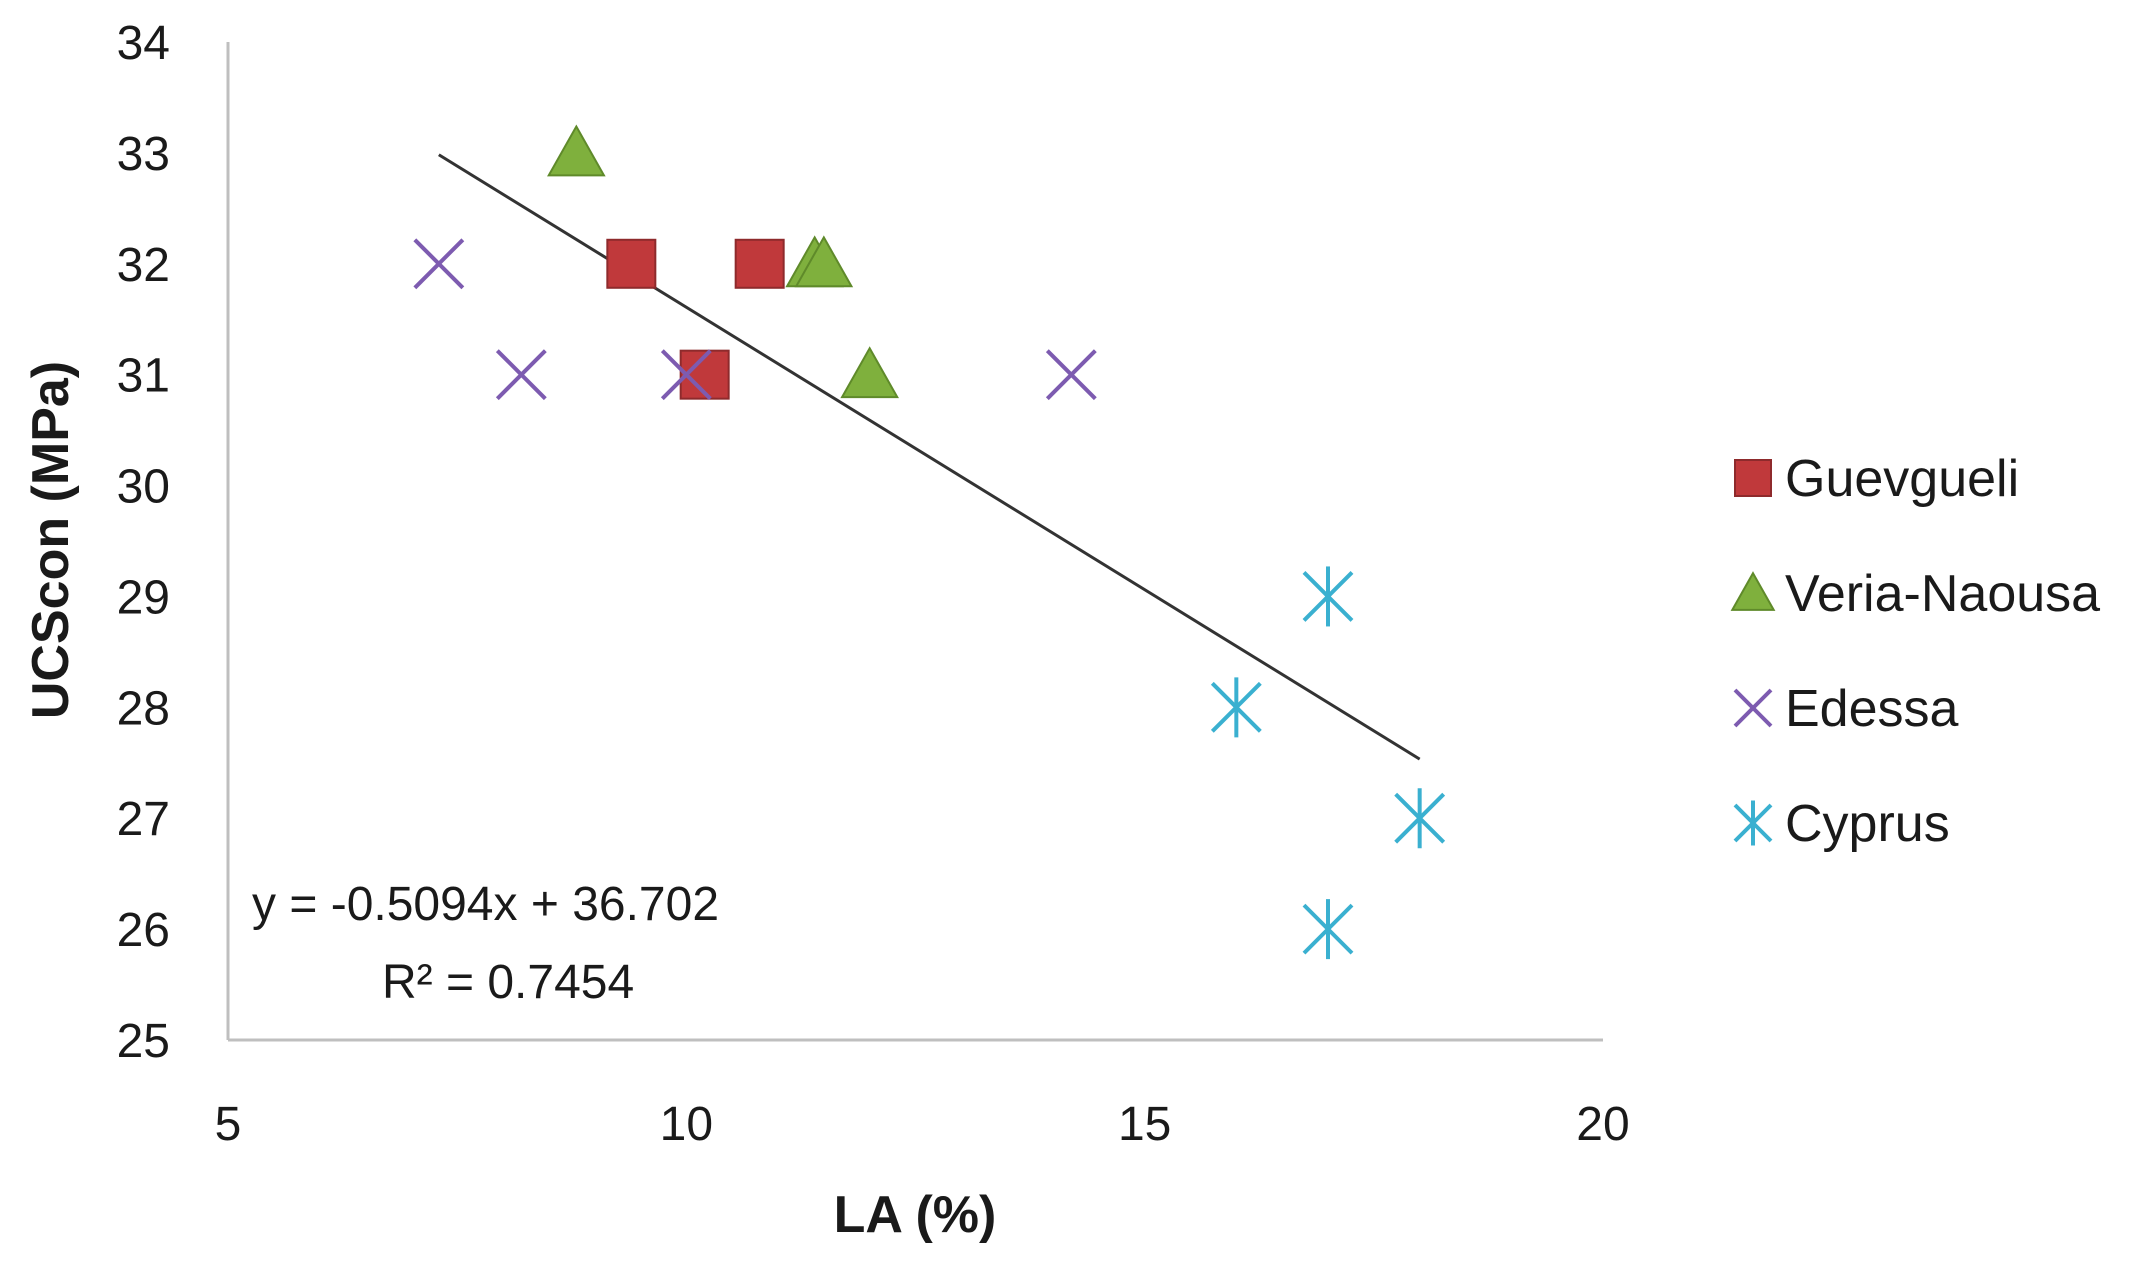  I want to click on x-tick-labels: 5 10 15 20, so click(922, 1124).